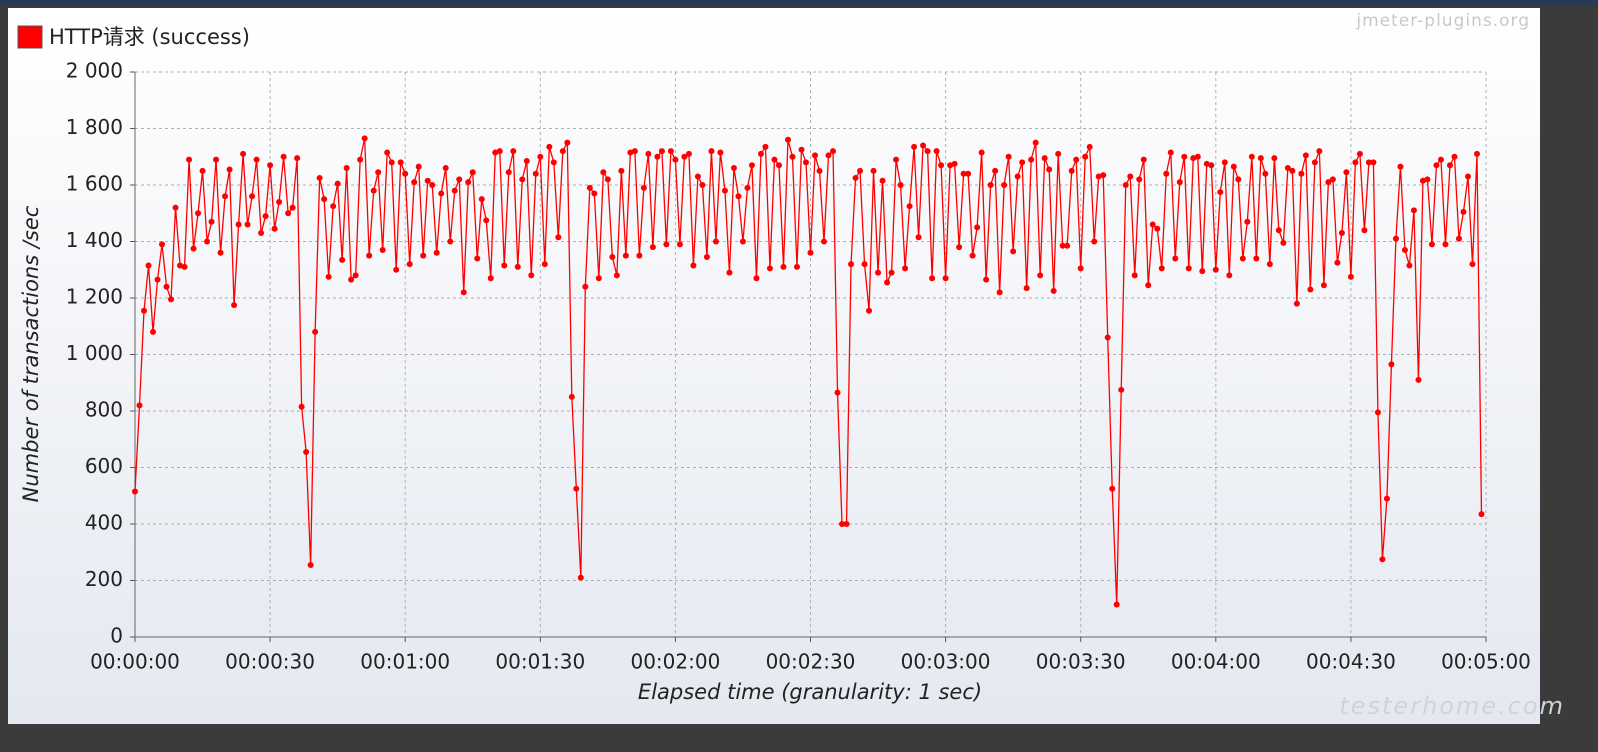  I want to click on y-tick-label: 1 200, so click(94, 297).